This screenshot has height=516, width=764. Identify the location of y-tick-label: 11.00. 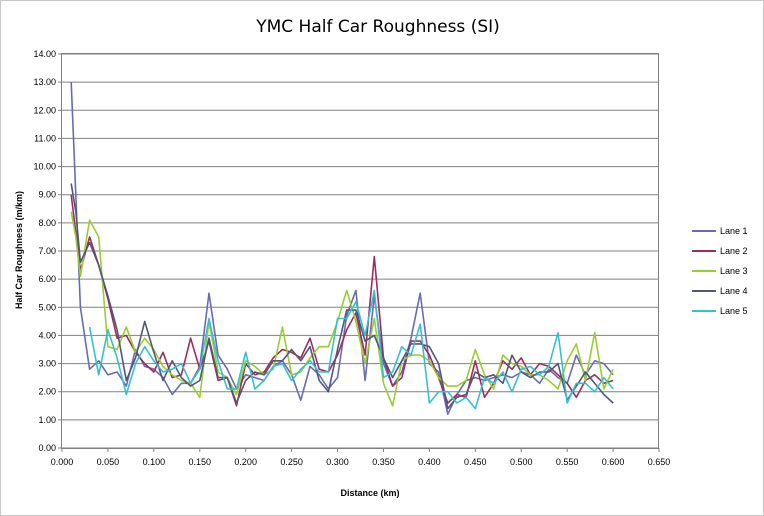
(45, 138).